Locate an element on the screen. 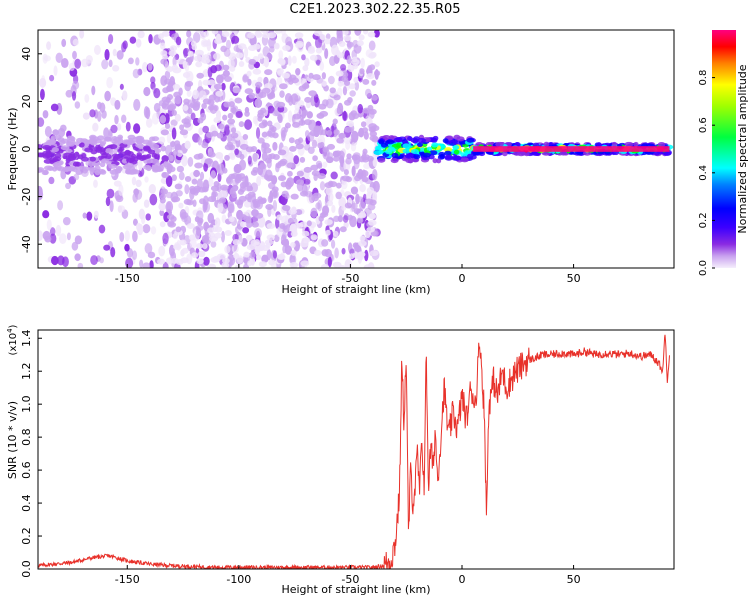 Image resolution: width=750 pixels, height=600 pixels. snr-y-tick-label: 0.8 is located at coordinates (26, 437).